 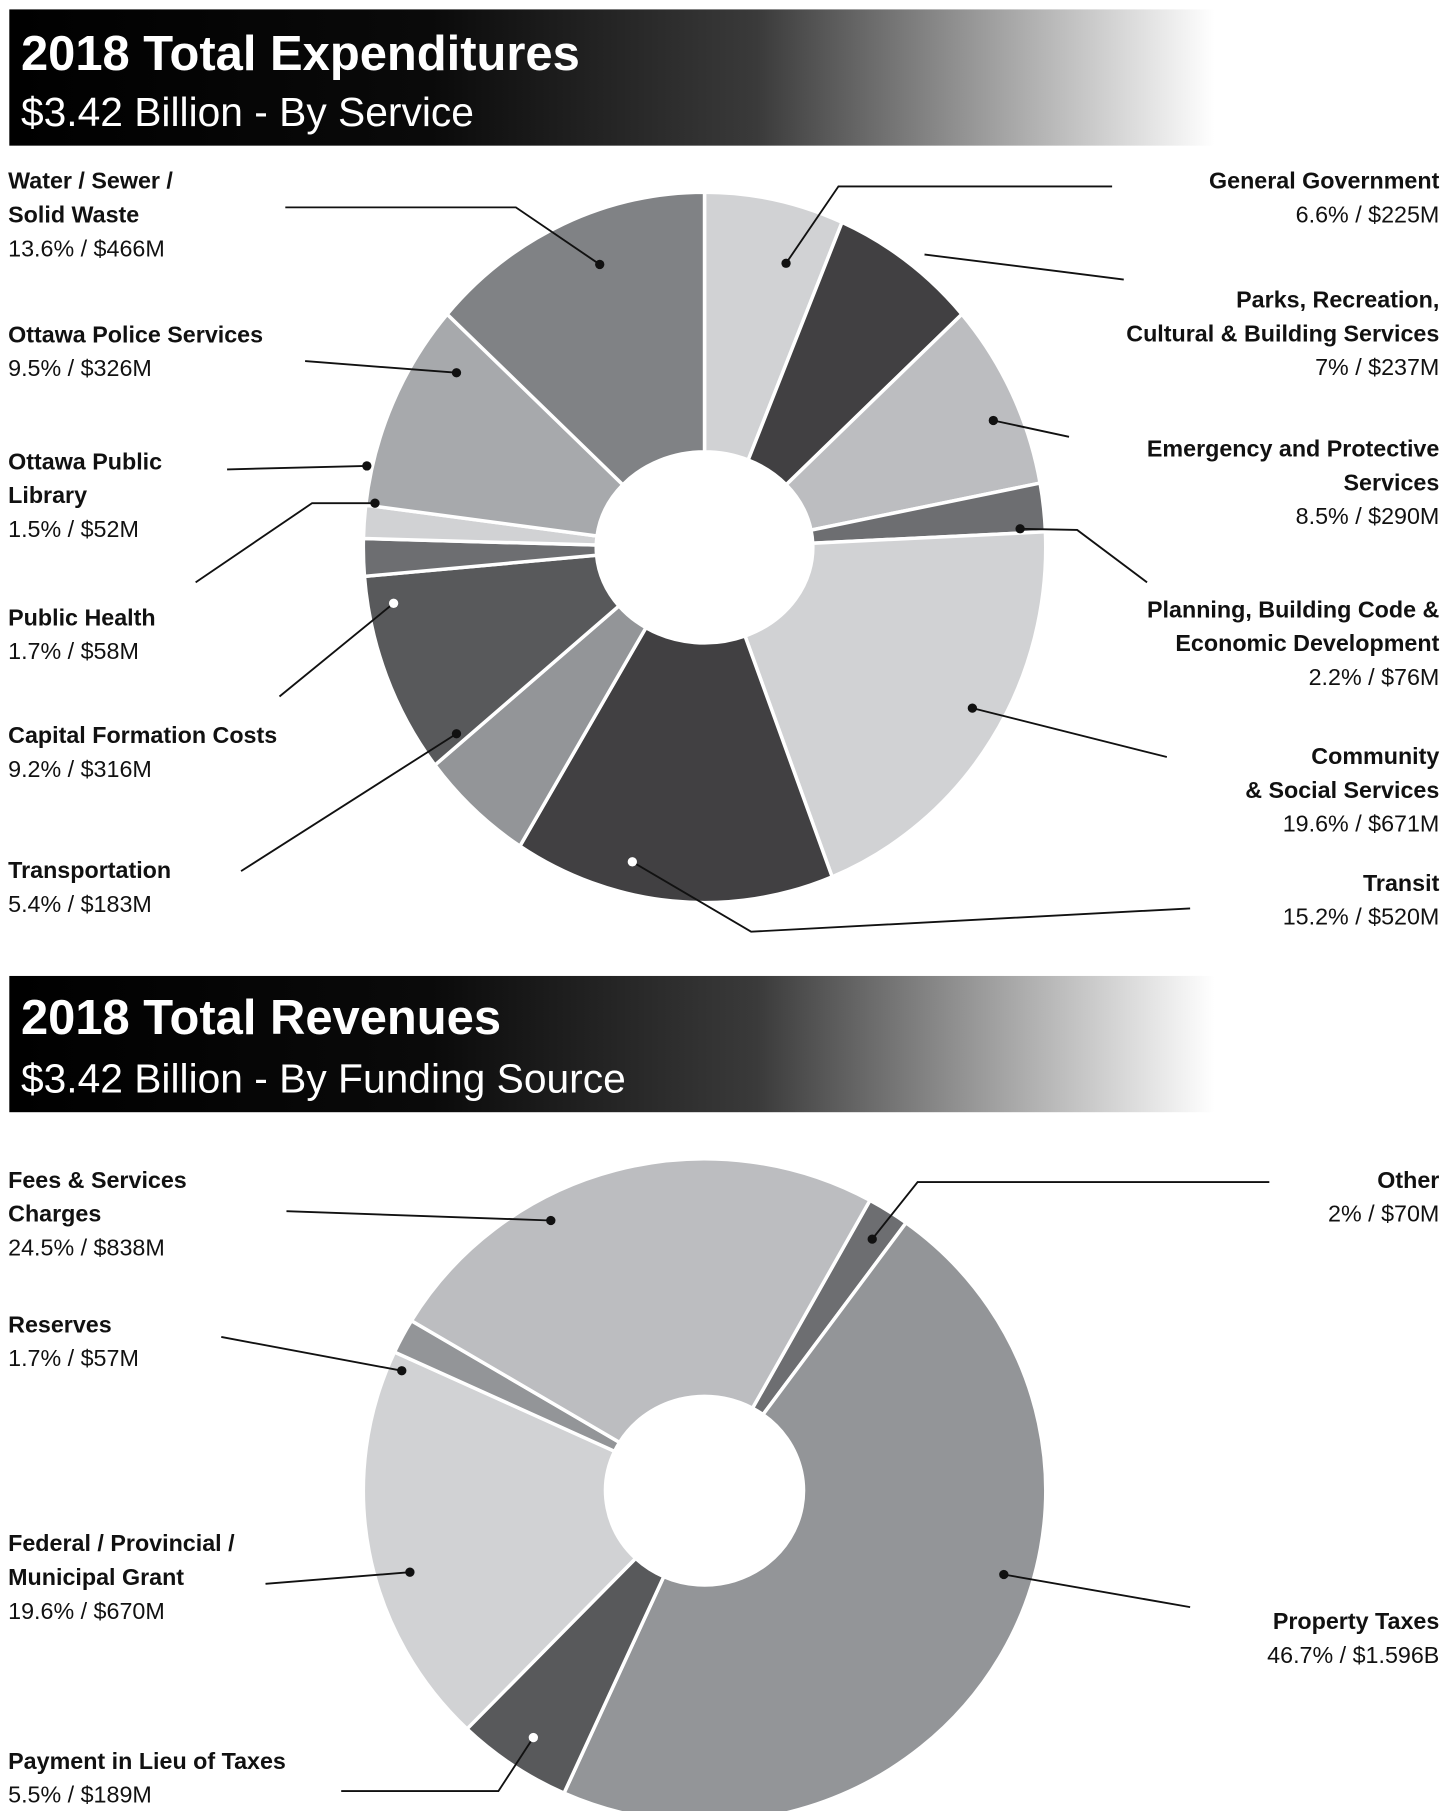 What do you see at coordinates (300, 54) in the screenshot?
I see `expenditures-title: 2018 Total Expenditures` at bounding box center [300, 54].